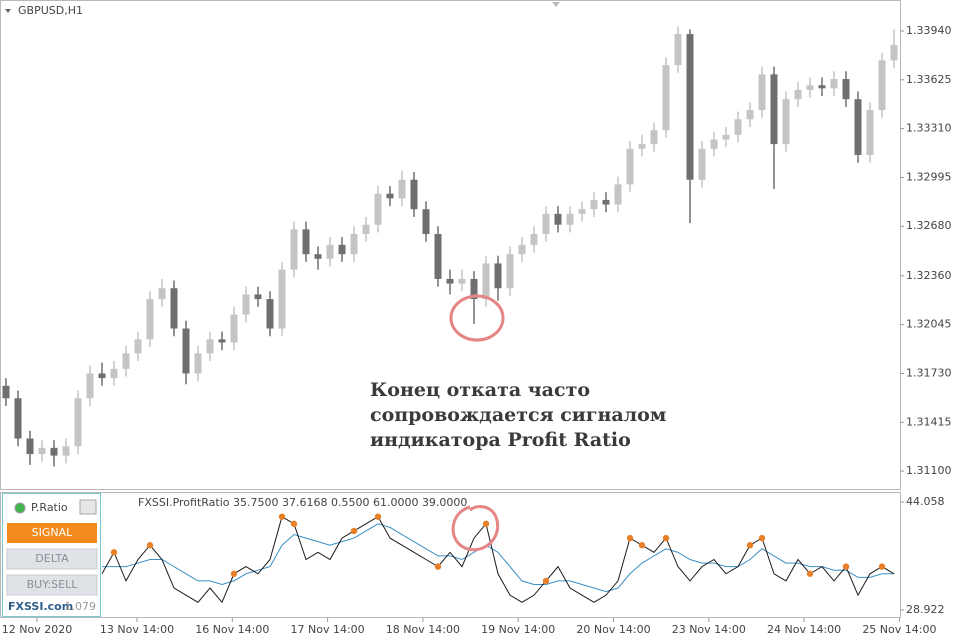  I want to click on symbol-title: GBPUSD,H1, so click(50, 10).